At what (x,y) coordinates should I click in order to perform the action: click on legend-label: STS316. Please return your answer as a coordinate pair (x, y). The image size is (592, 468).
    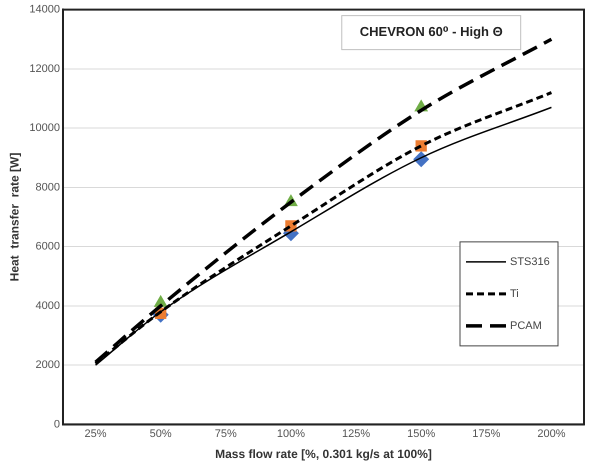
    Looking at the image, I should click on (530, 262).